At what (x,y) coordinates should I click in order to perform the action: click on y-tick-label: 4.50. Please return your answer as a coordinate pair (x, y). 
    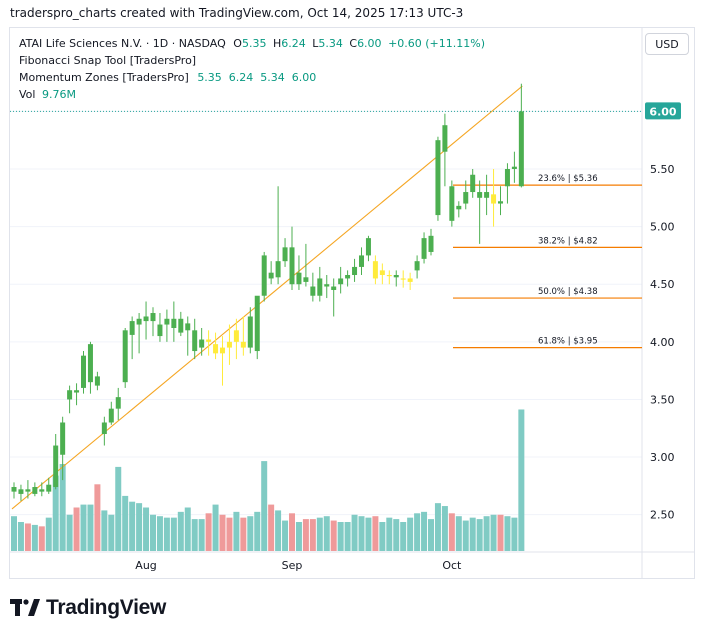
    Looking at the image, I should click on (662, 284).